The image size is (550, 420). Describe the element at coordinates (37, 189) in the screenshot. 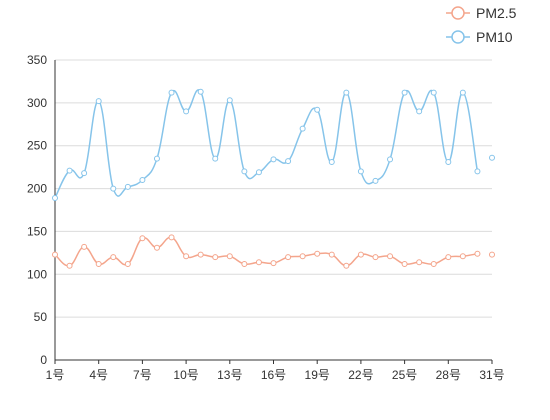

I see `y-tick-label: 200` at that location.